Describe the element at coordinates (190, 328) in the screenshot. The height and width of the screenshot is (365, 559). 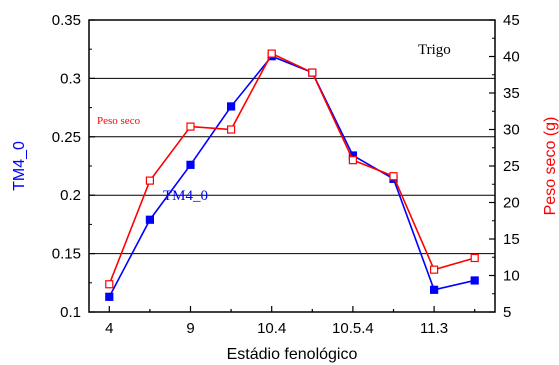
I see `x-tick-label: 9` at that location.